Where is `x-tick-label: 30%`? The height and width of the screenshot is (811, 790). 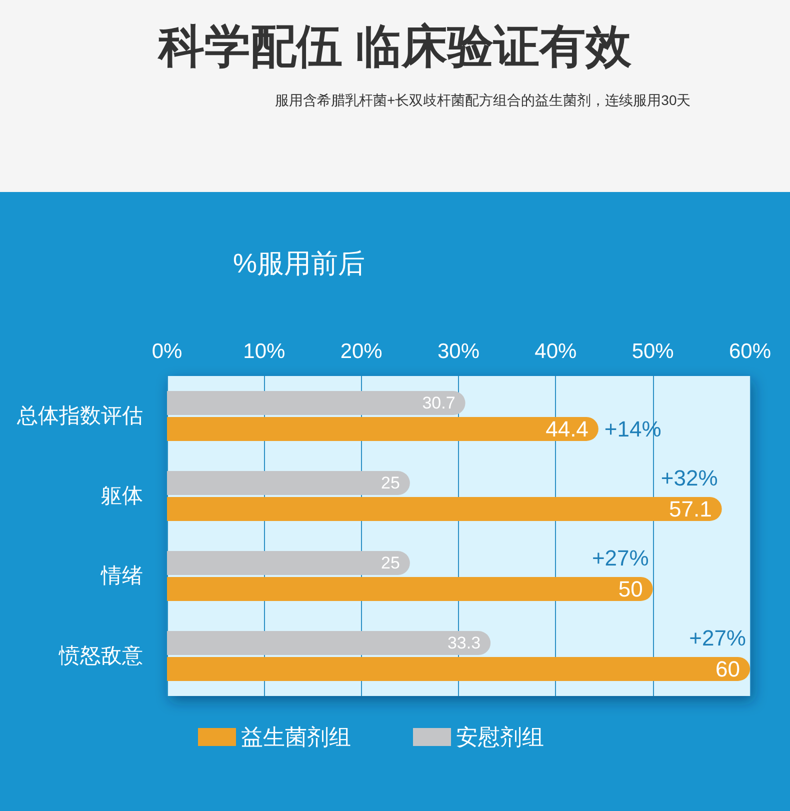
x-tick-label: 30% is located at coordinates (458, 351).